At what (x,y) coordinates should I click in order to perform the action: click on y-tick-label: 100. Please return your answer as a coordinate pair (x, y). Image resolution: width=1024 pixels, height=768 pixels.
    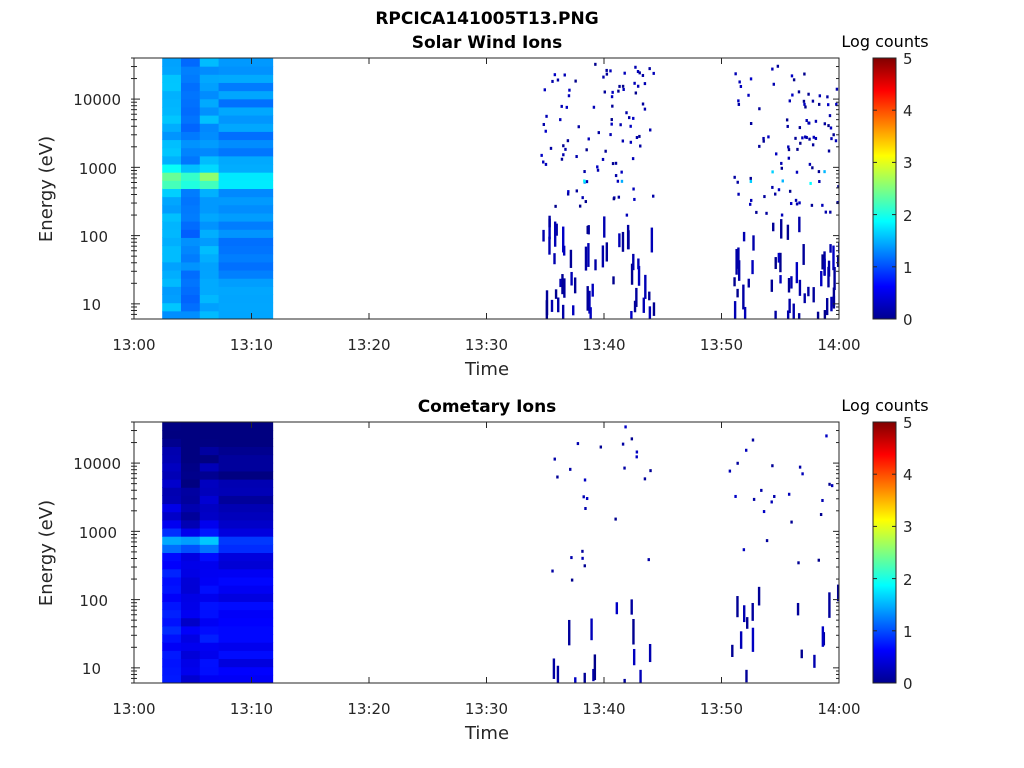
    Looking at the image, I should click on (93, 237).